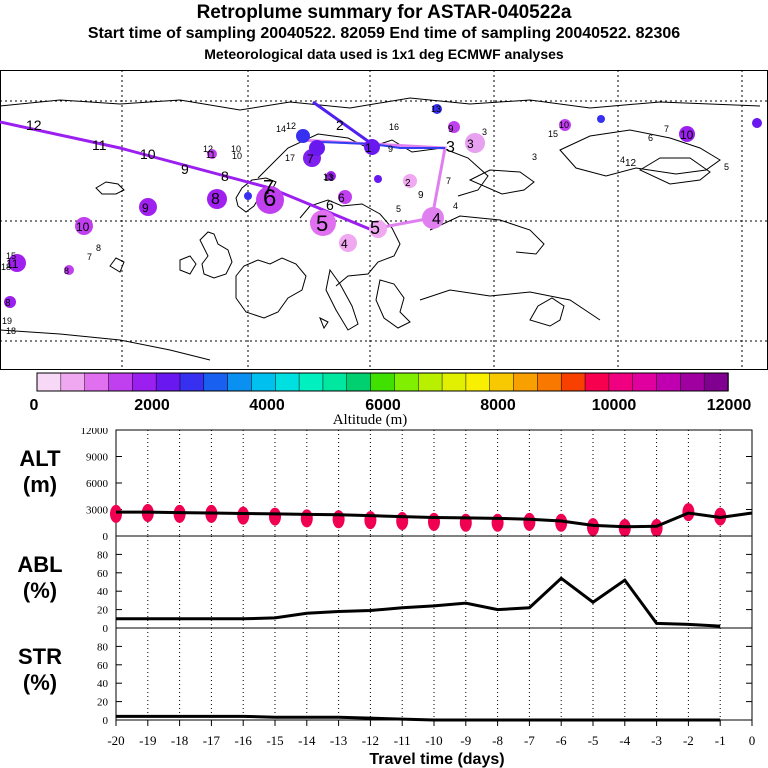  Describe the element at coordinates (268, 188) in the screenshot. I see `traj-label: 7` at that location.